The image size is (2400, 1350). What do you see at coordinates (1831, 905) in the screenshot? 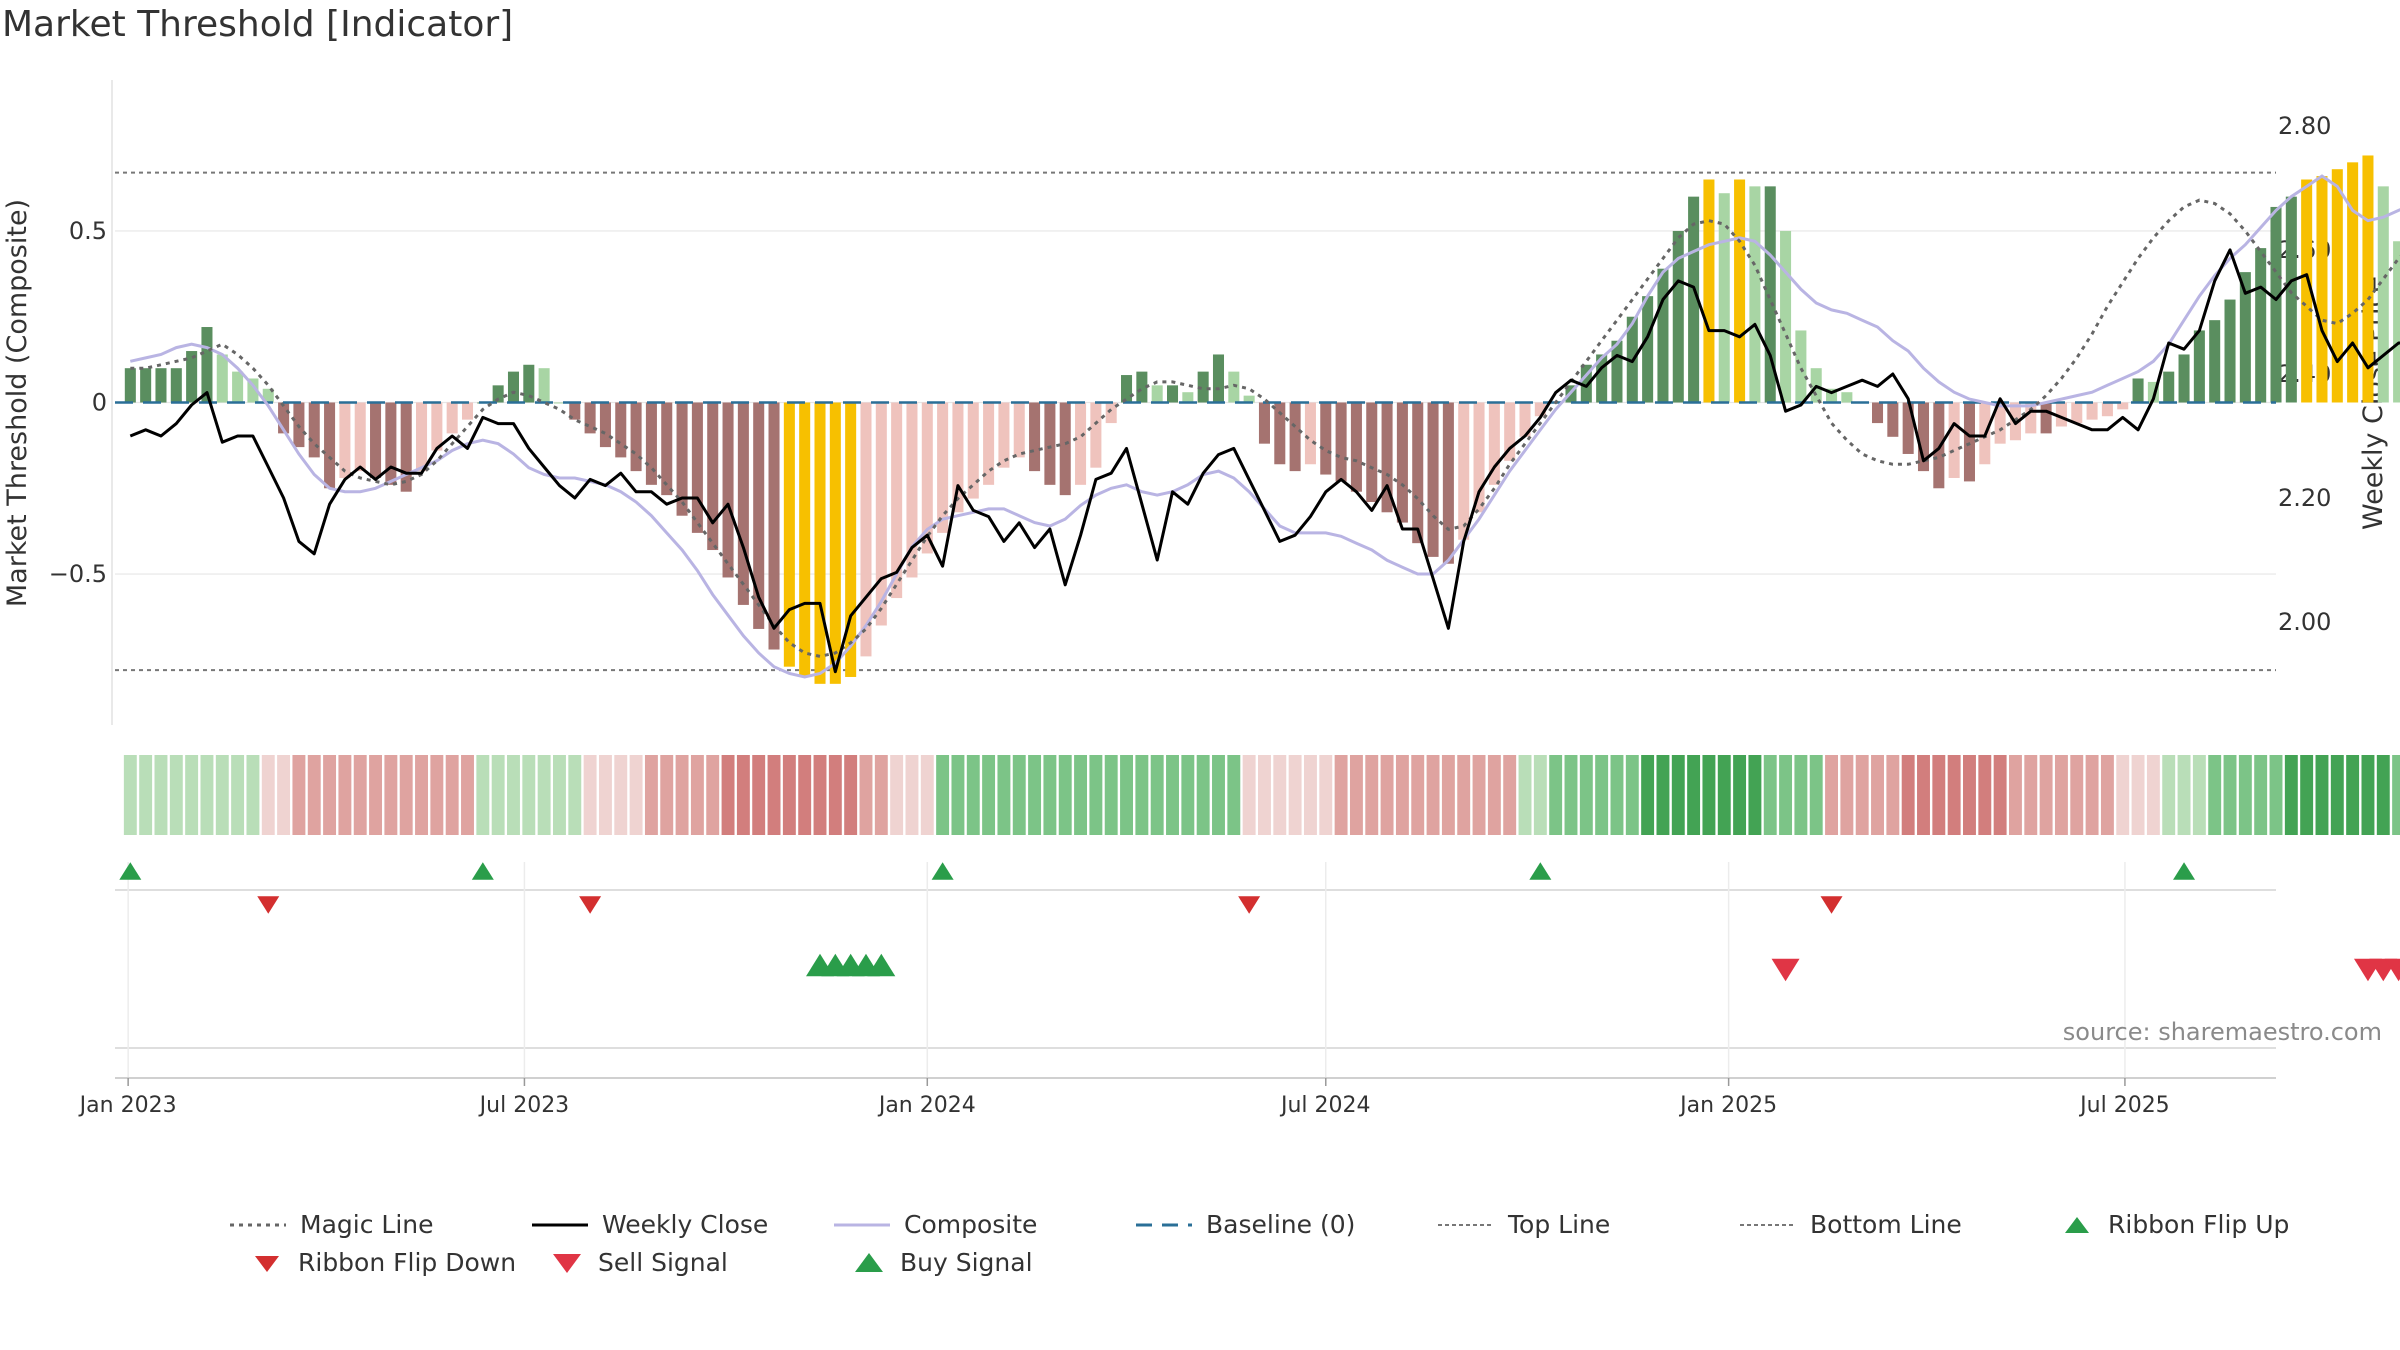
I see `ribbon-flip-down-marker` at bounding box center [1831, 905].